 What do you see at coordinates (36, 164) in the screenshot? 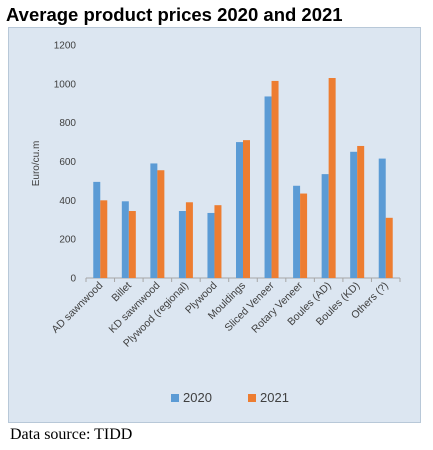
I see `y-axis-title: Euro/cu.m` at bounding box center [36, 164].